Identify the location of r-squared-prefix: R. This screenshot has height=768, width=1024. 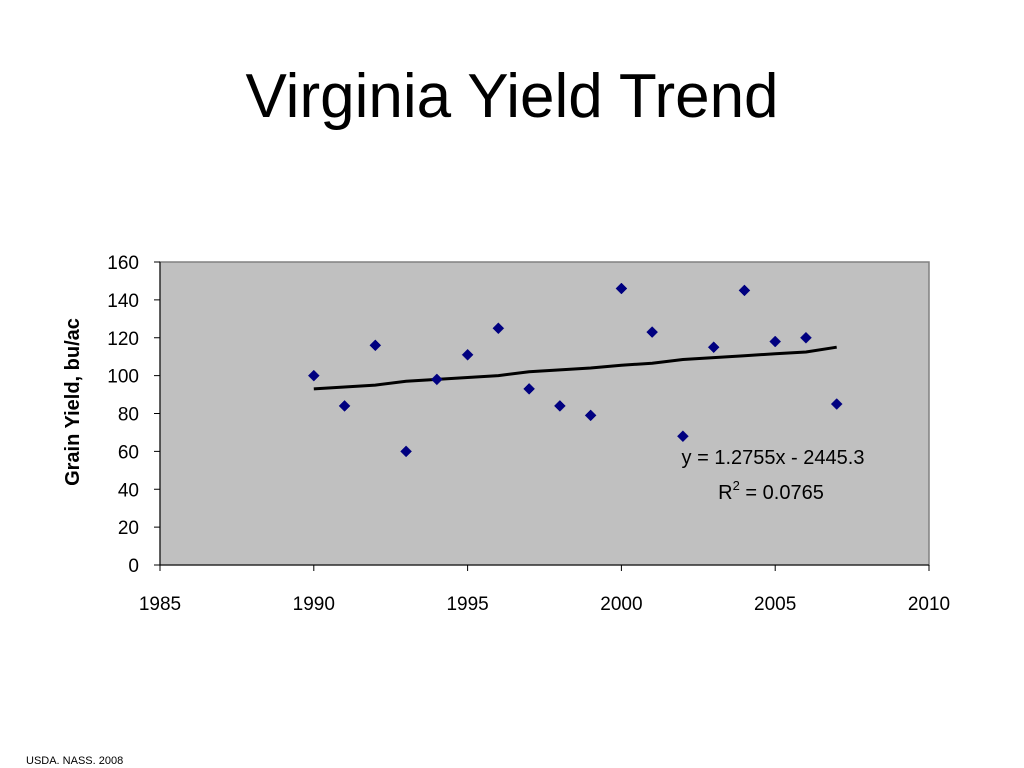
(725, 493).